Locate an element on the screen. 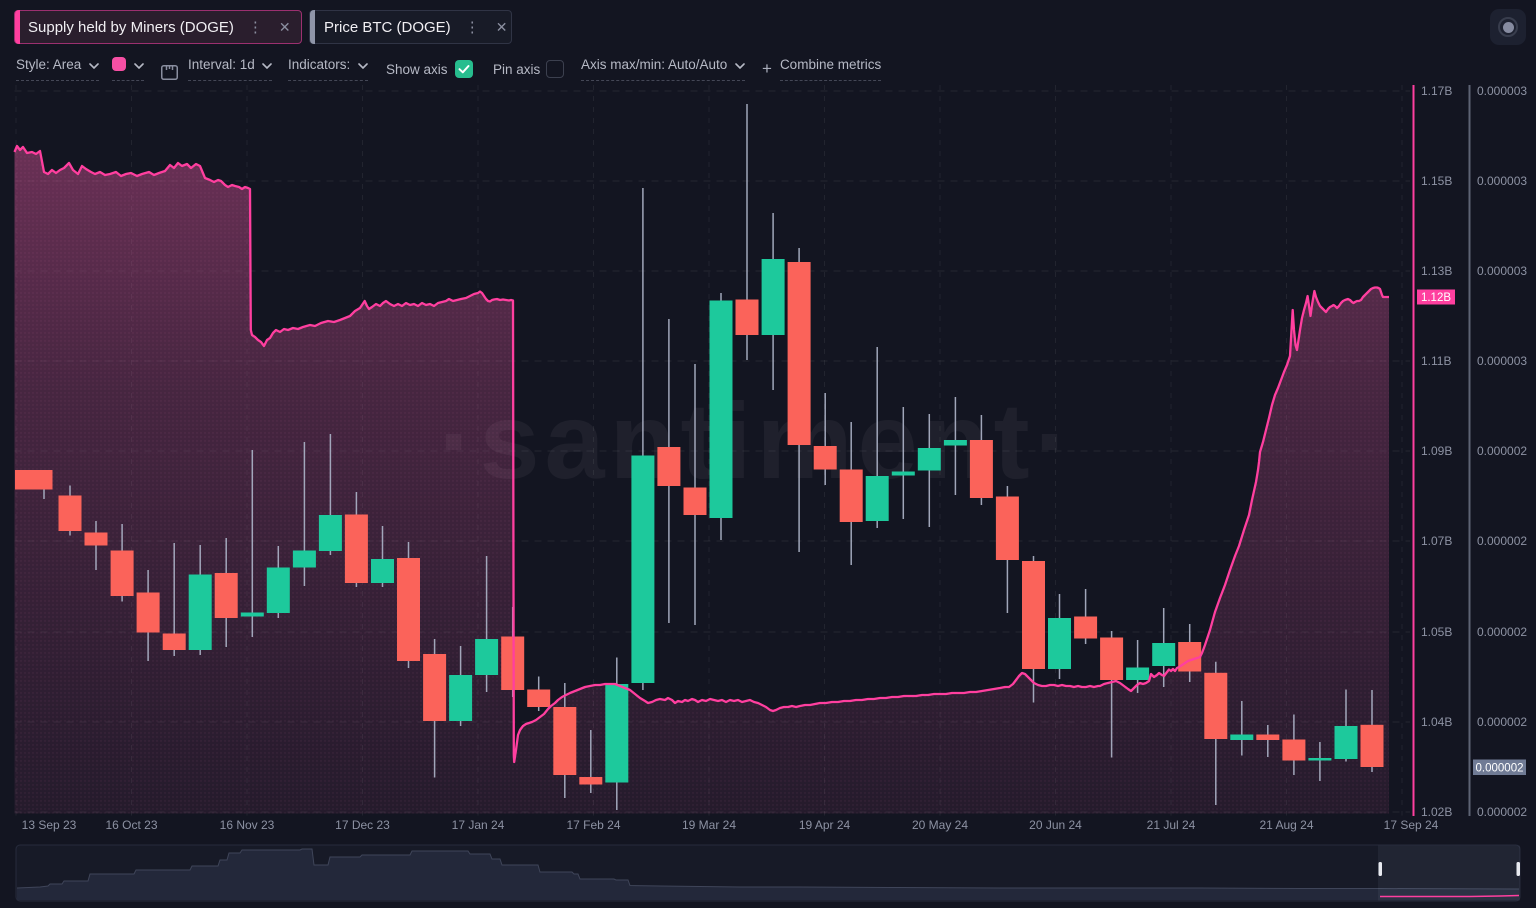 Image resolution: width=1536 pixels, height=908 pixels. svg-text: 17 Dec 23 is located at coordinates (362, 825).